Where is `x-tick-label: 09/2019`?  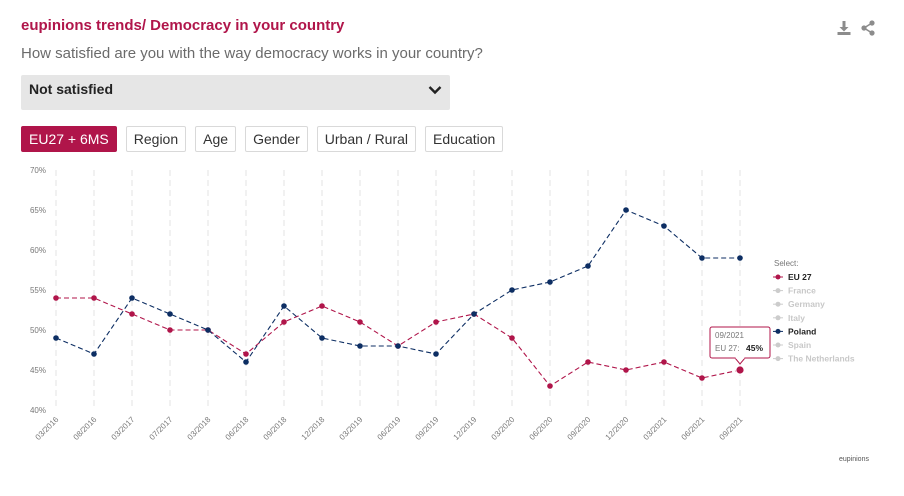
x-tick-label: 09/2019 is located at coordinates (427, 428).